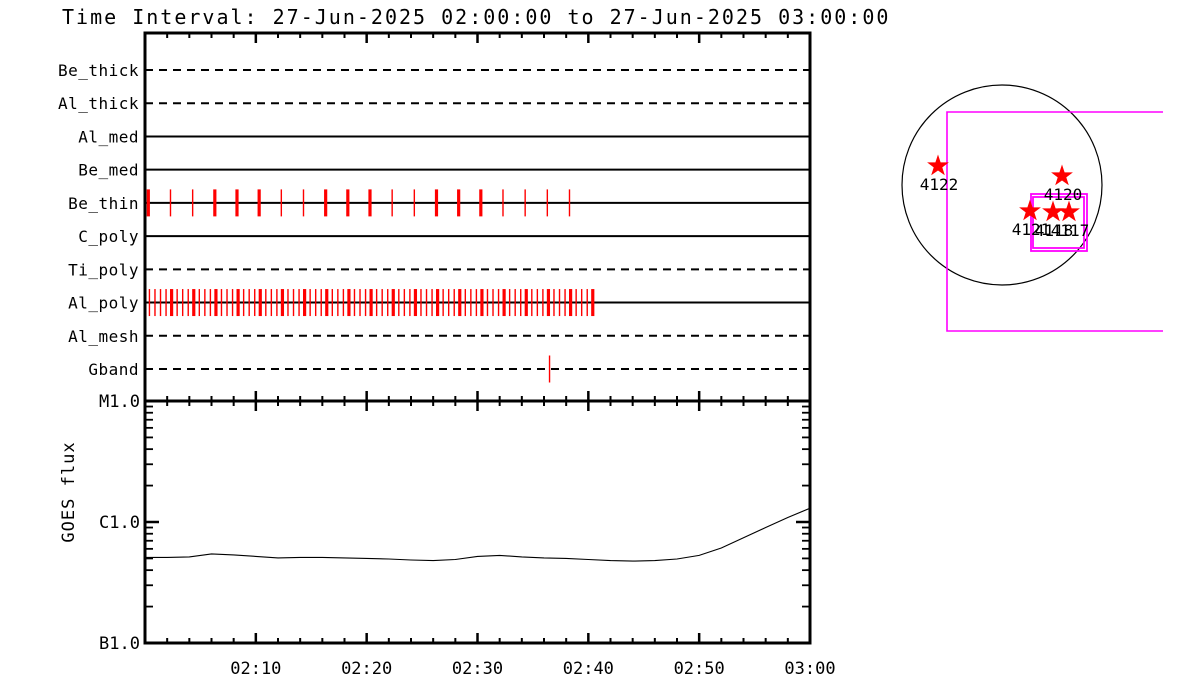 The image size is (1200, 700). I want to click on goes-xtick-label-0230: 02:30, so click(477, 669).